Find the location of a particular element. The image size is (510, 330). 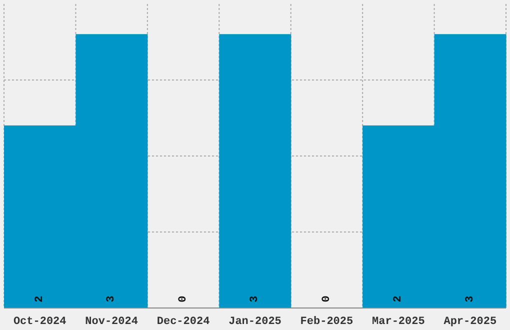

x-tick-label: Apr-2025 is located at coordinates (470, 322).